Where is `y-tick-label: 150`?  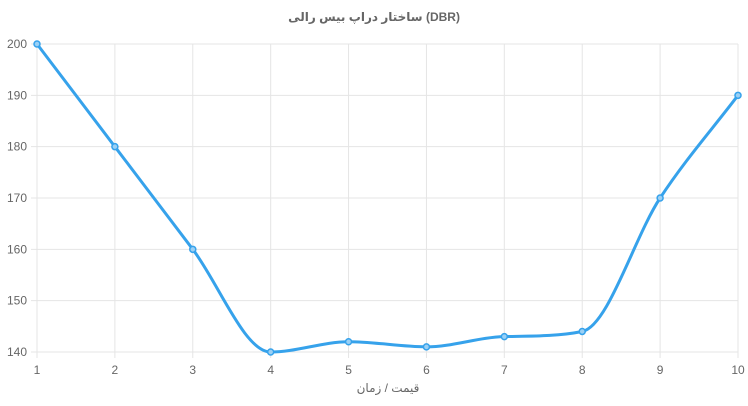
y-tick-label: 150 is located at coordinates (17, 301).